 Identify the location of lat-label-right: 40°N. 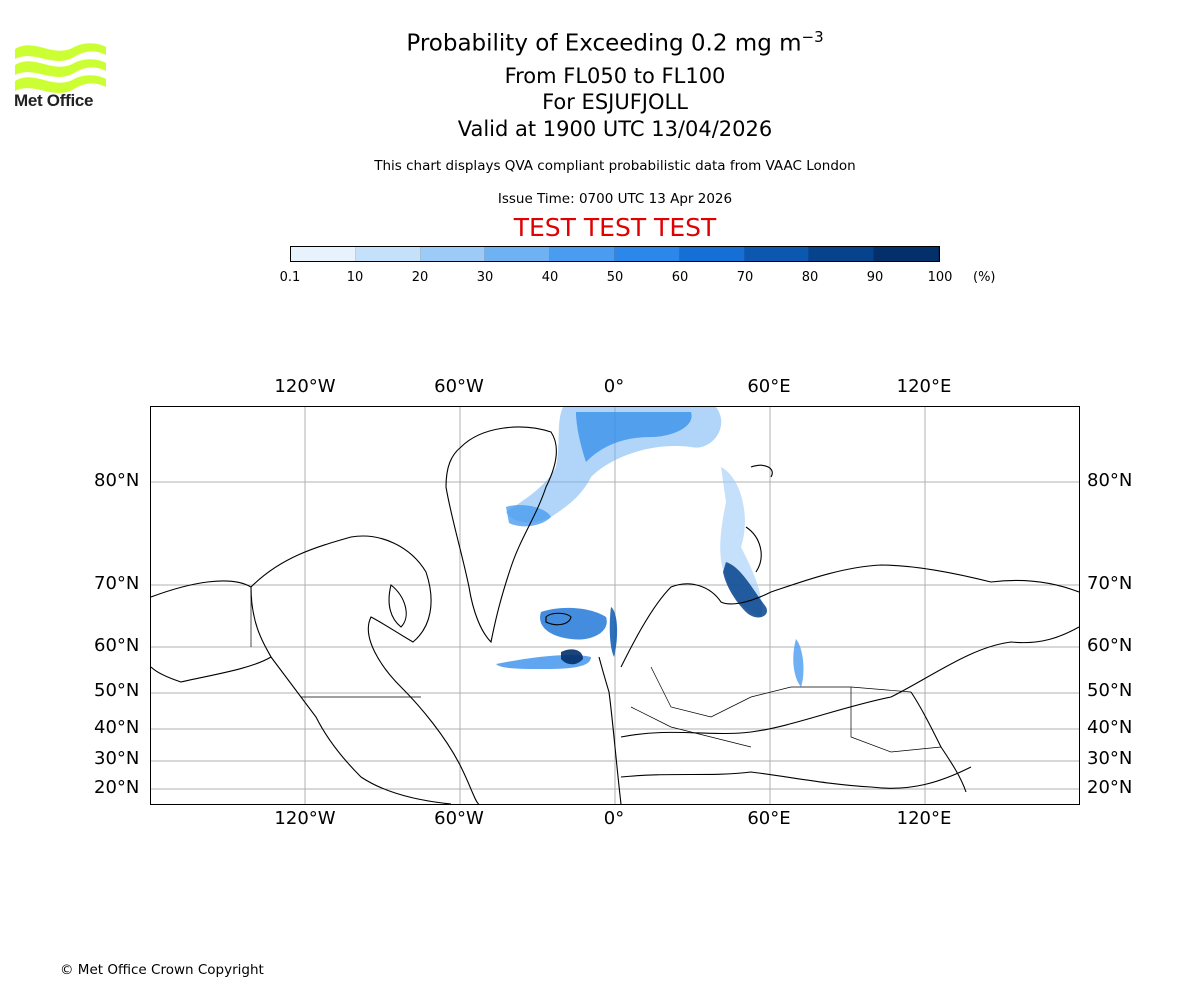
(1110, 727).